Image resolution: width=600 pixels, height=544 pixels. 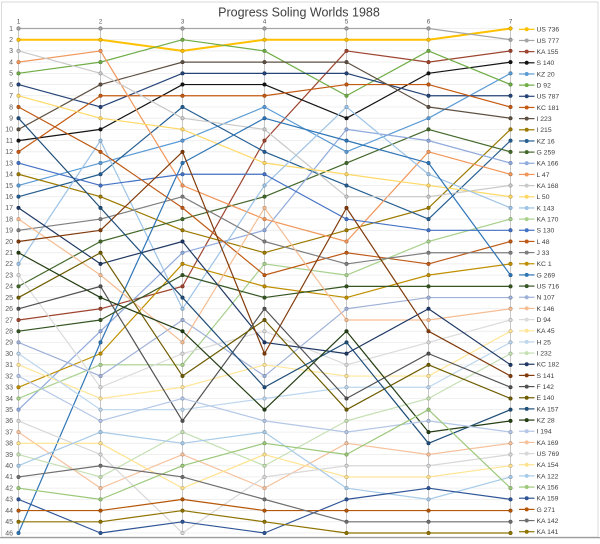 What do you see at coordinates (9, 287) in the screenshot?
I see `svg-text: 24` at bounding box center [9, 287].